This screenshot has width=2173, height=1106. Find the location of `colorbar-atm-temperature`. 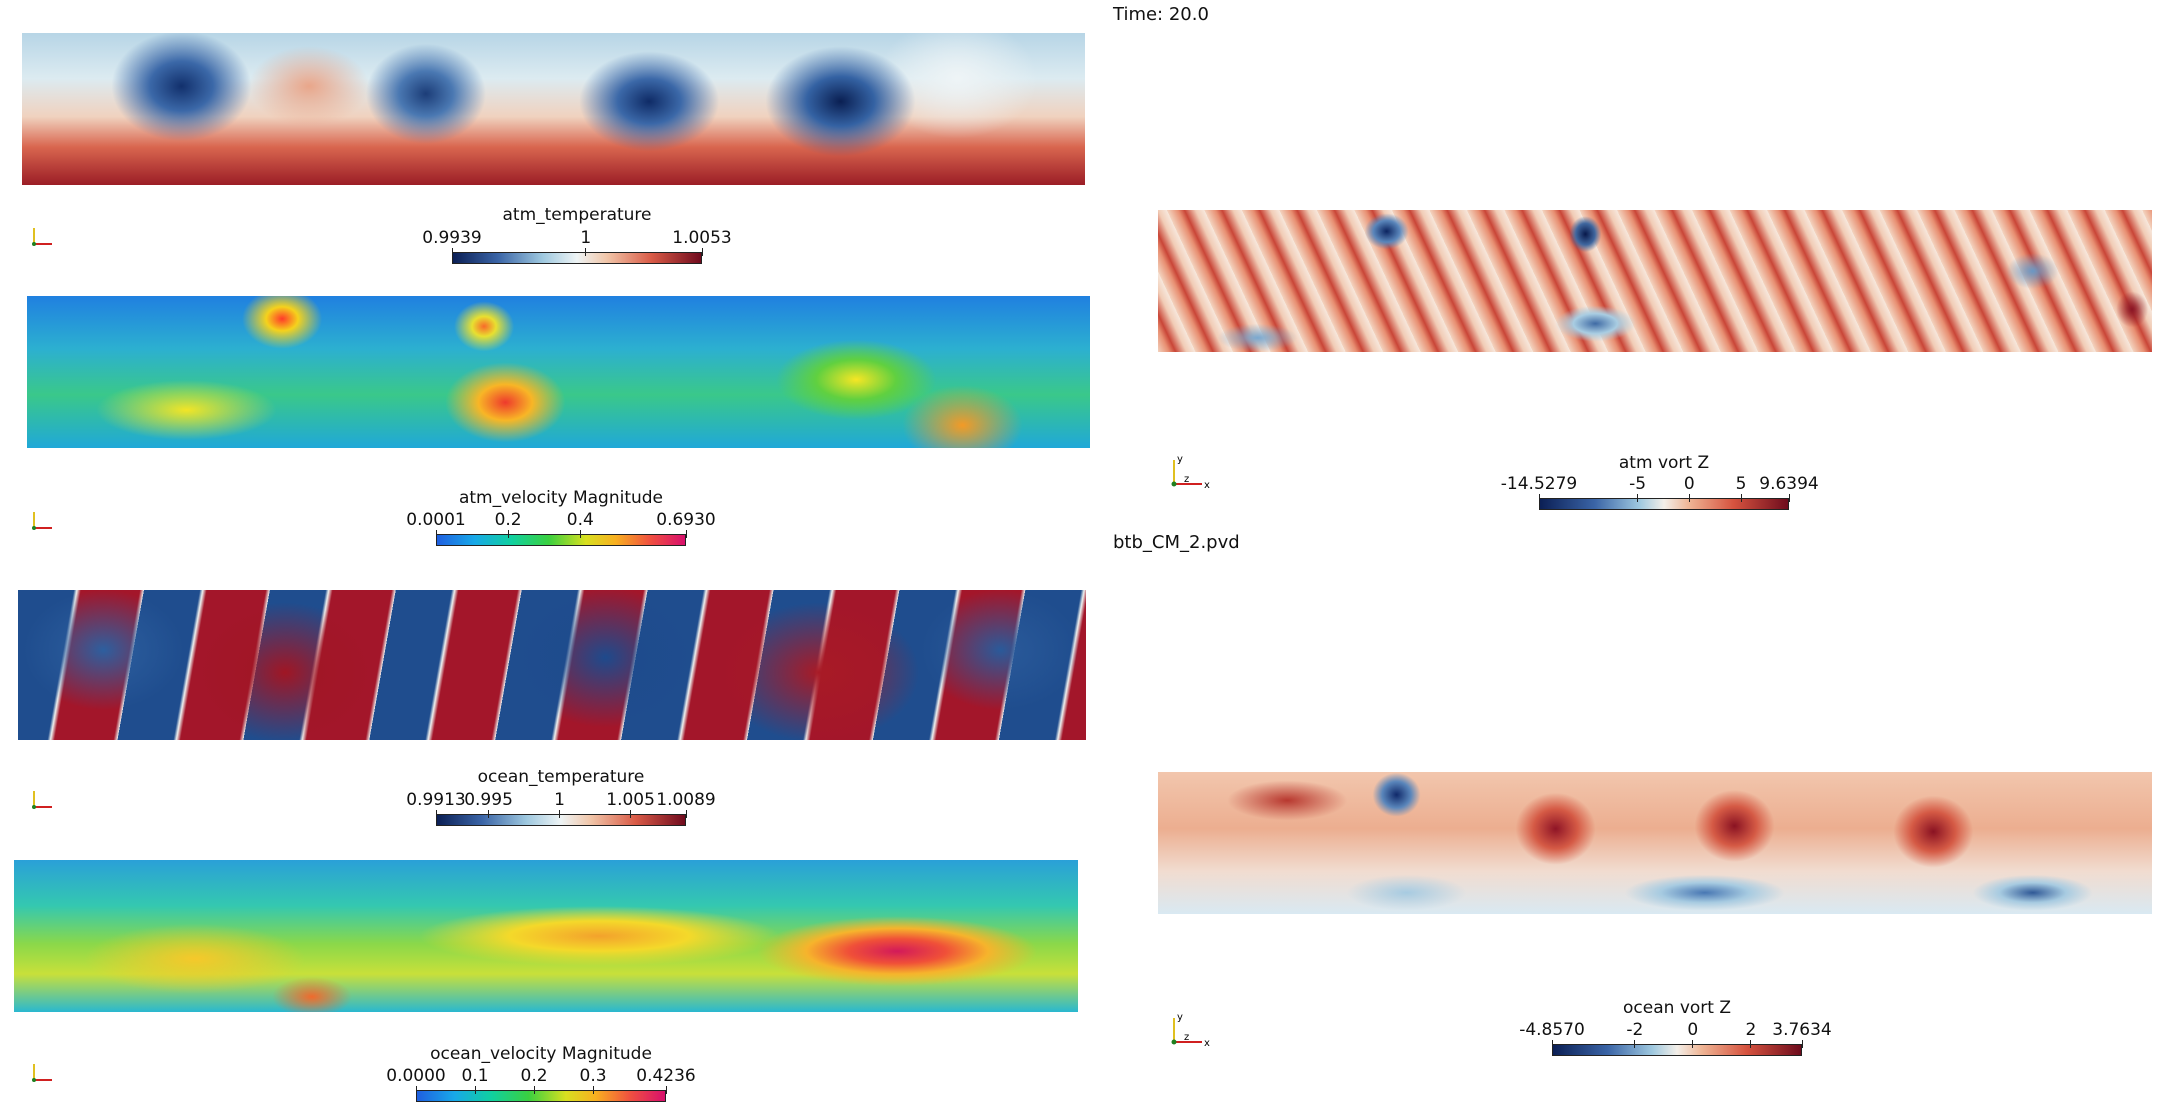

colorbar-atm-temperature is located at coordinates (577, 258).